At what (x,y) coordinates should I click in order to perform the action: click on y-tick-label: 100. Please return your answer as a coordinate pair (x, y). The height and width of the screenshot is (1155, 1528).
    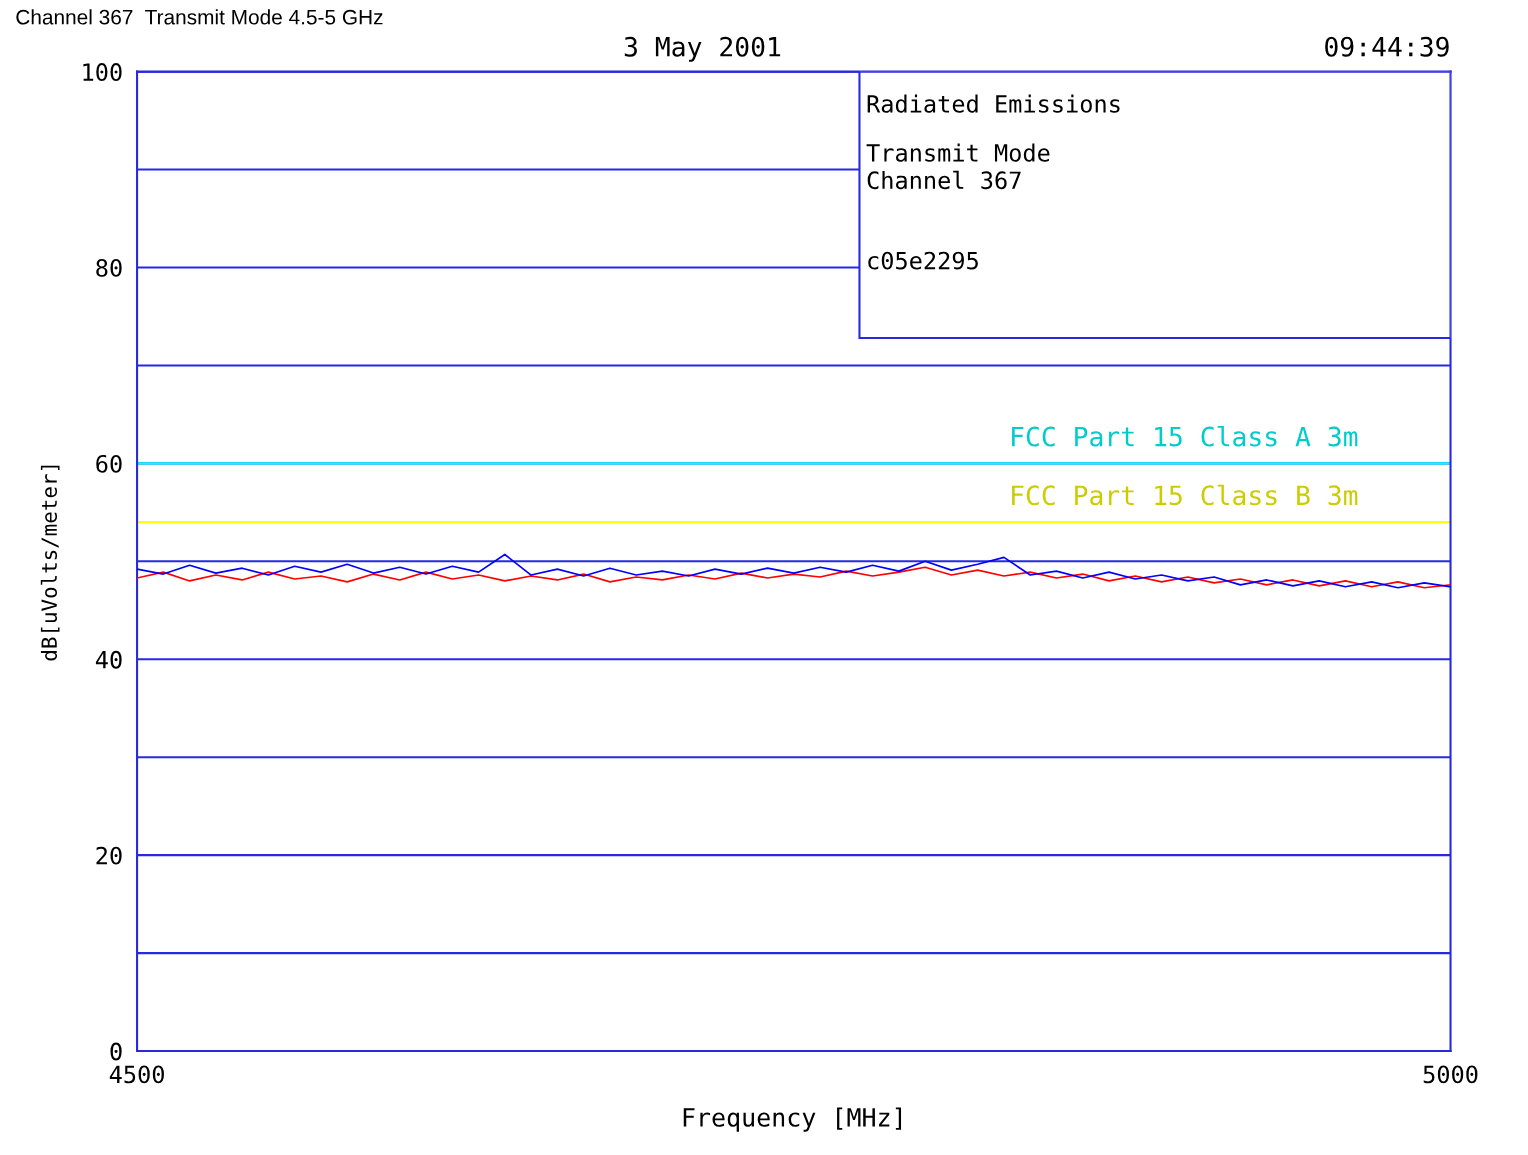
    Looking at the image, I should click on (102, 72).